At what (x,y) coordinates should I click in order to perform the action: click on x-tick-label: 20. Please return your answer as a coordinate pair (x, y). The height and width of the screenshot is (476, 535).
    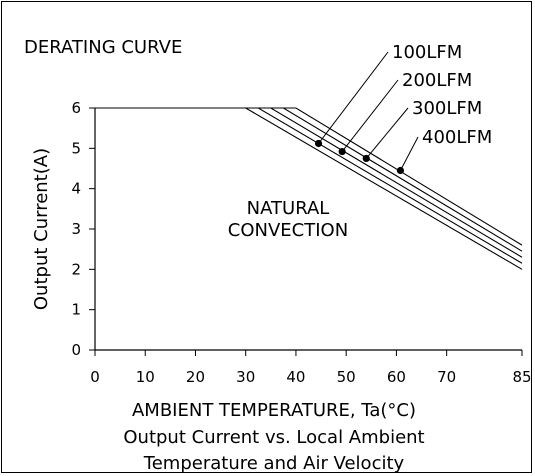
    Looking at the image, I should click on (195, 377).